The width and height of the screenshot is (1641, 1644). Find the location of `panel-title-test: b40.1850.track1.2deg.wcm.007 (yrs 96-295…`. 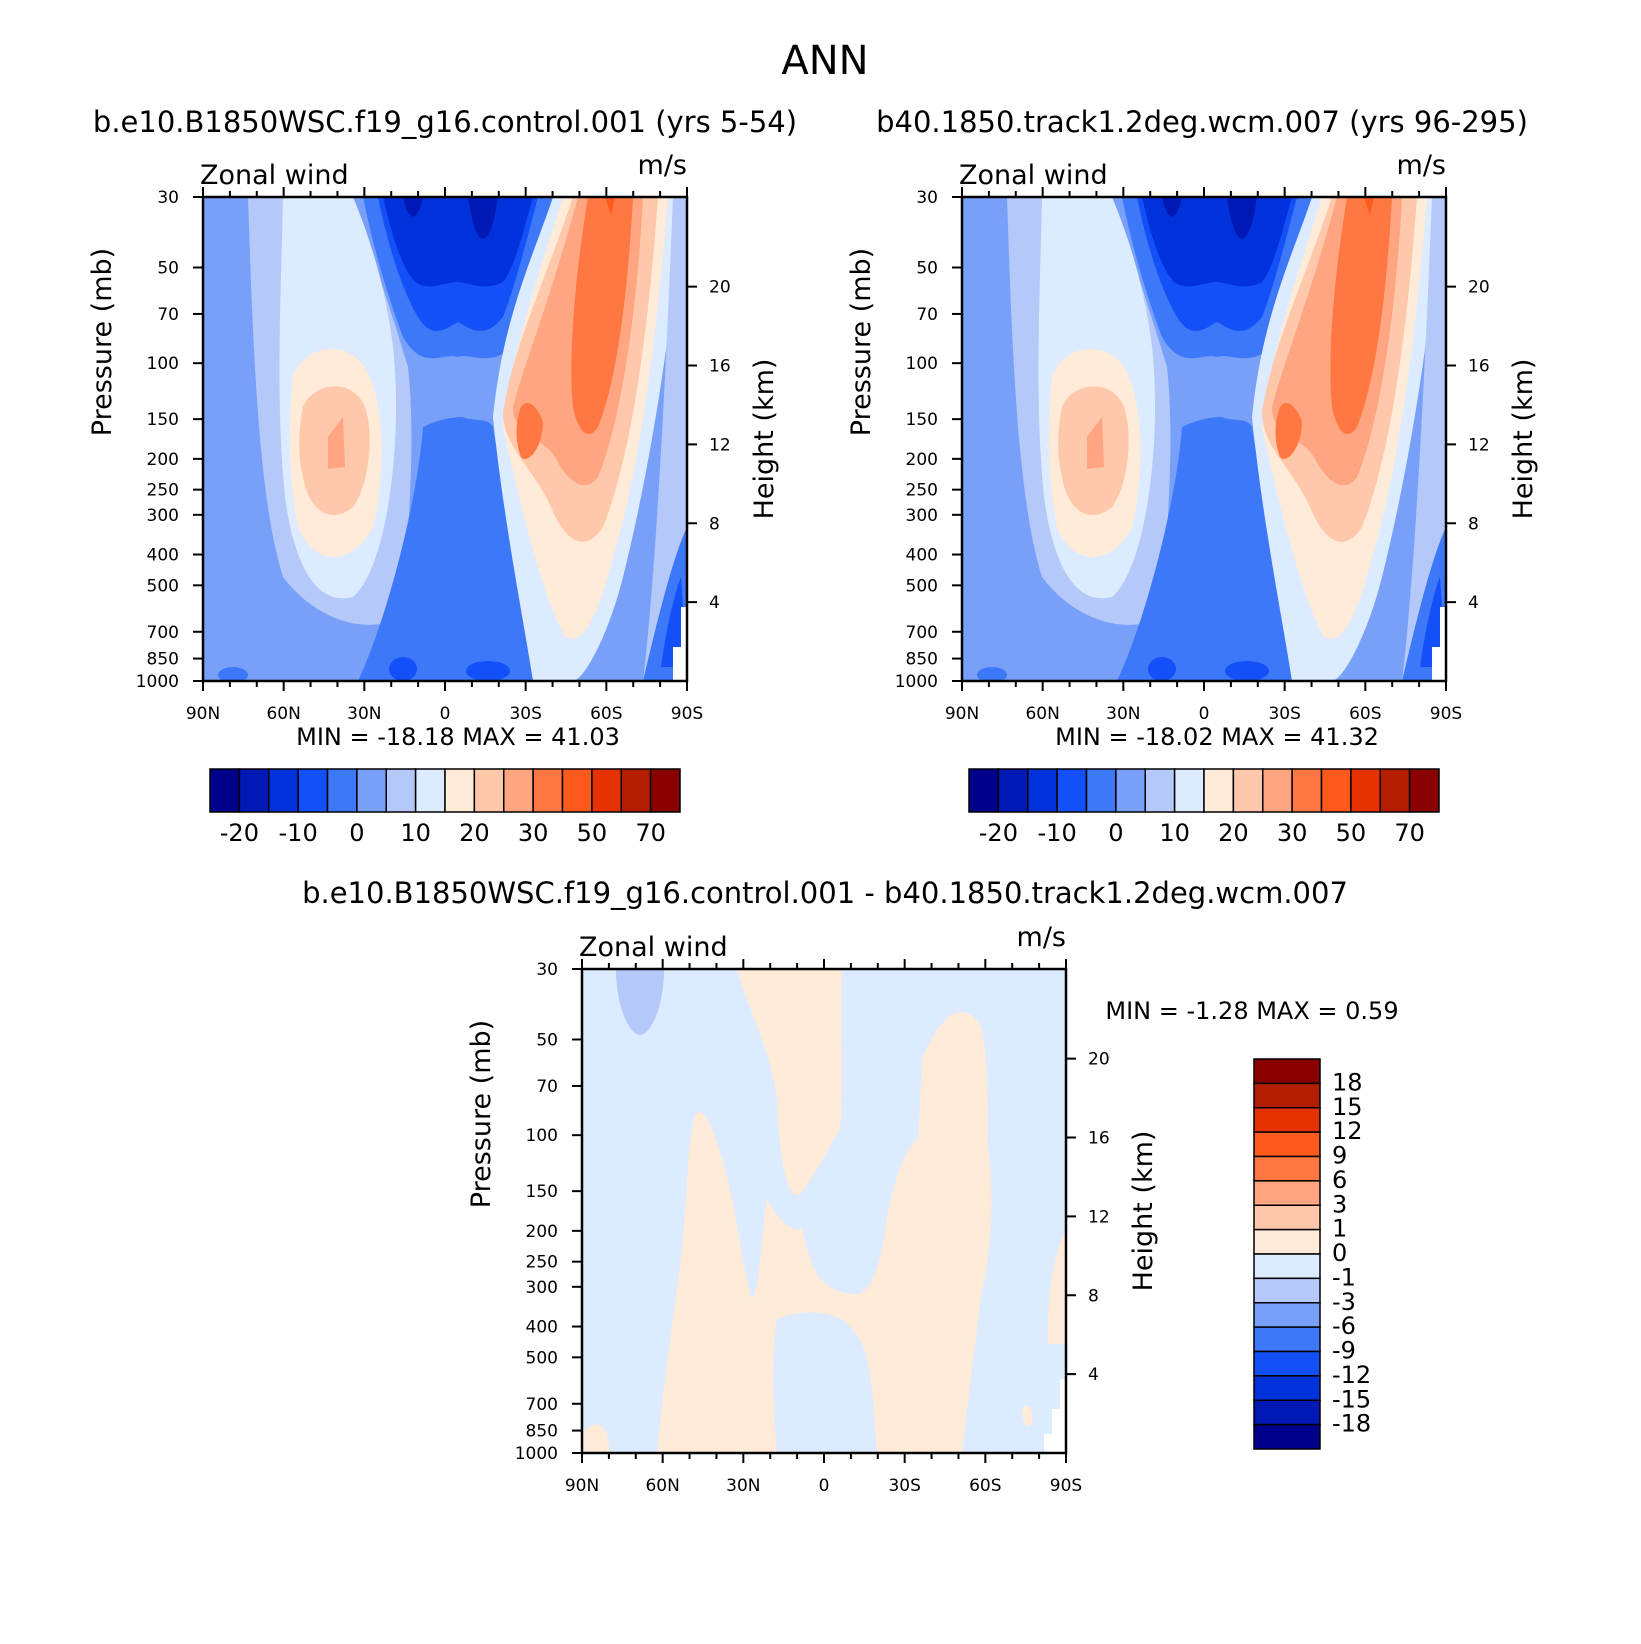

panel-title-test: b40.1850.track1.2deg.wcm.007 (yrs 96-295… is located at coordinates (1202, 122).